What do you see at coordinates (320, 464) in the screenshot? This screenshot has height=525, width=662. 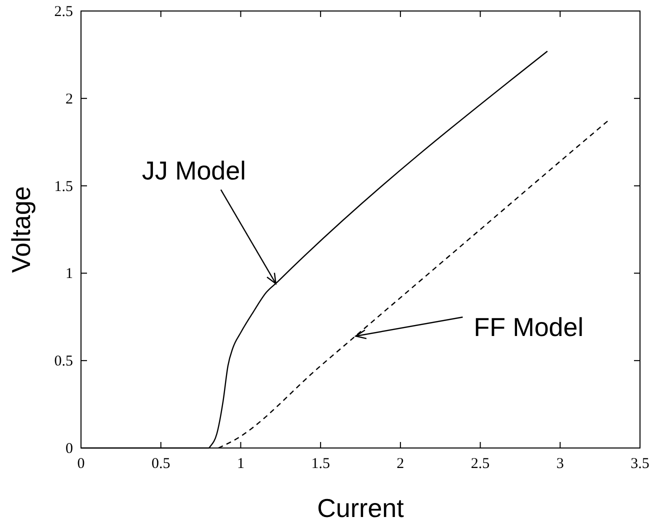 I see `x-tick-label: 1.5` at bounding box center [320, 464].